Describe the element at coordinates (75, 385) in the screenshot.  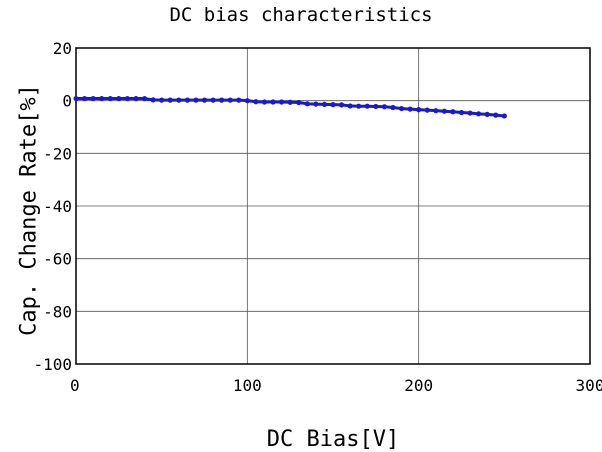
I see `x-tick-label: 0` at that location.